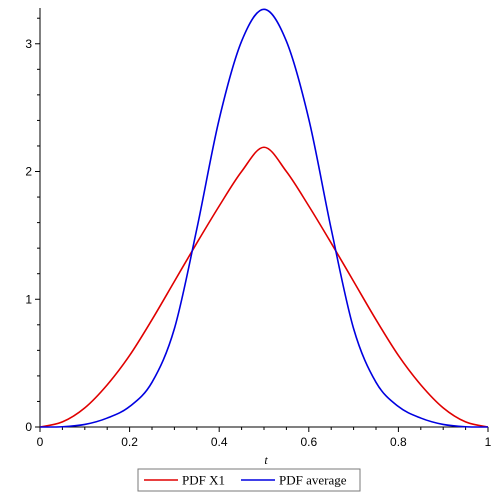  I want to click on y-tick-label: 1, so click(28, 299).